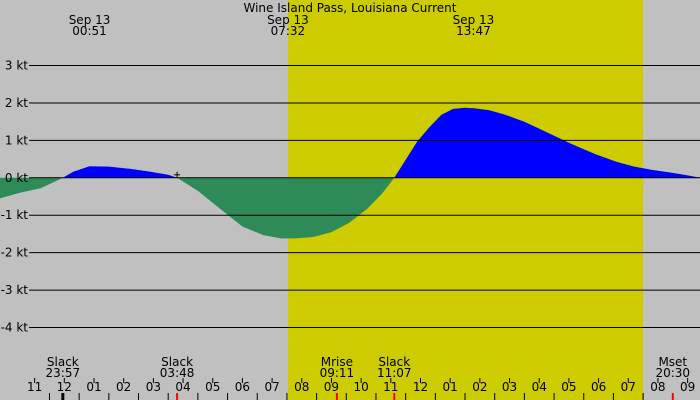  What do you see at coordinates (15, 328) in the screenshot?
I see `y-tick-label: -4 kt` at bounding box center [15, 328].